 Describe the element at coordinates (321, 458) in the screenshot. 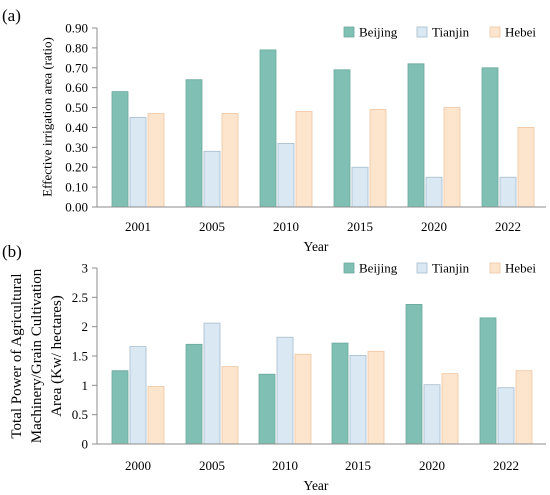

I see `x-axis: 2000 2005 2010 2015 2020 2022` at that location.